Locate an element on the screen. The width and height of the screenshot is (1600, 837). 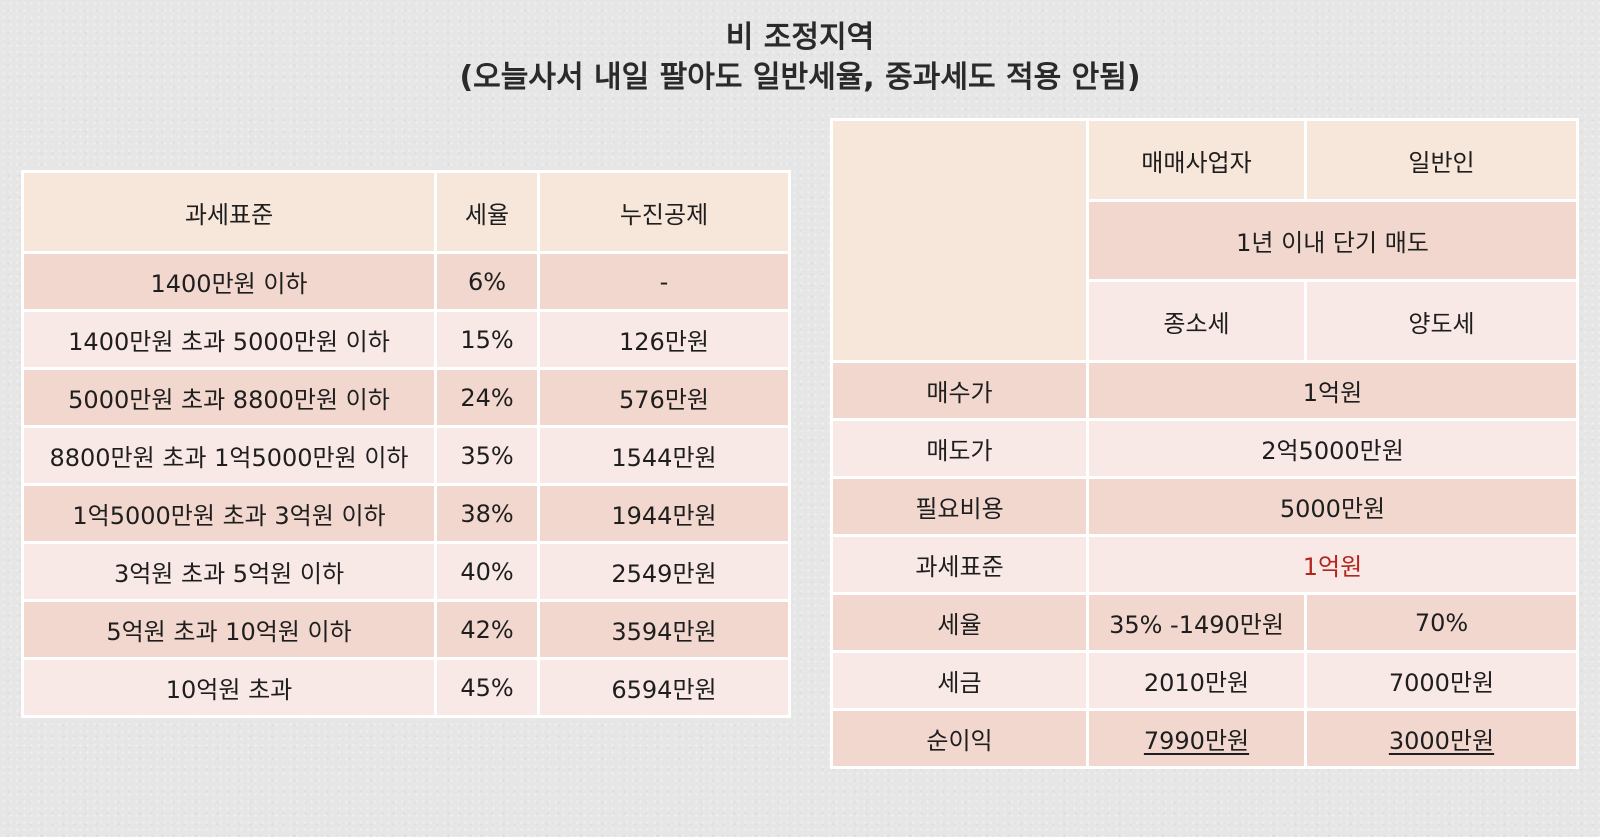
subheader-row: 종소세 양도세 is located at coordinates (1205, 321).